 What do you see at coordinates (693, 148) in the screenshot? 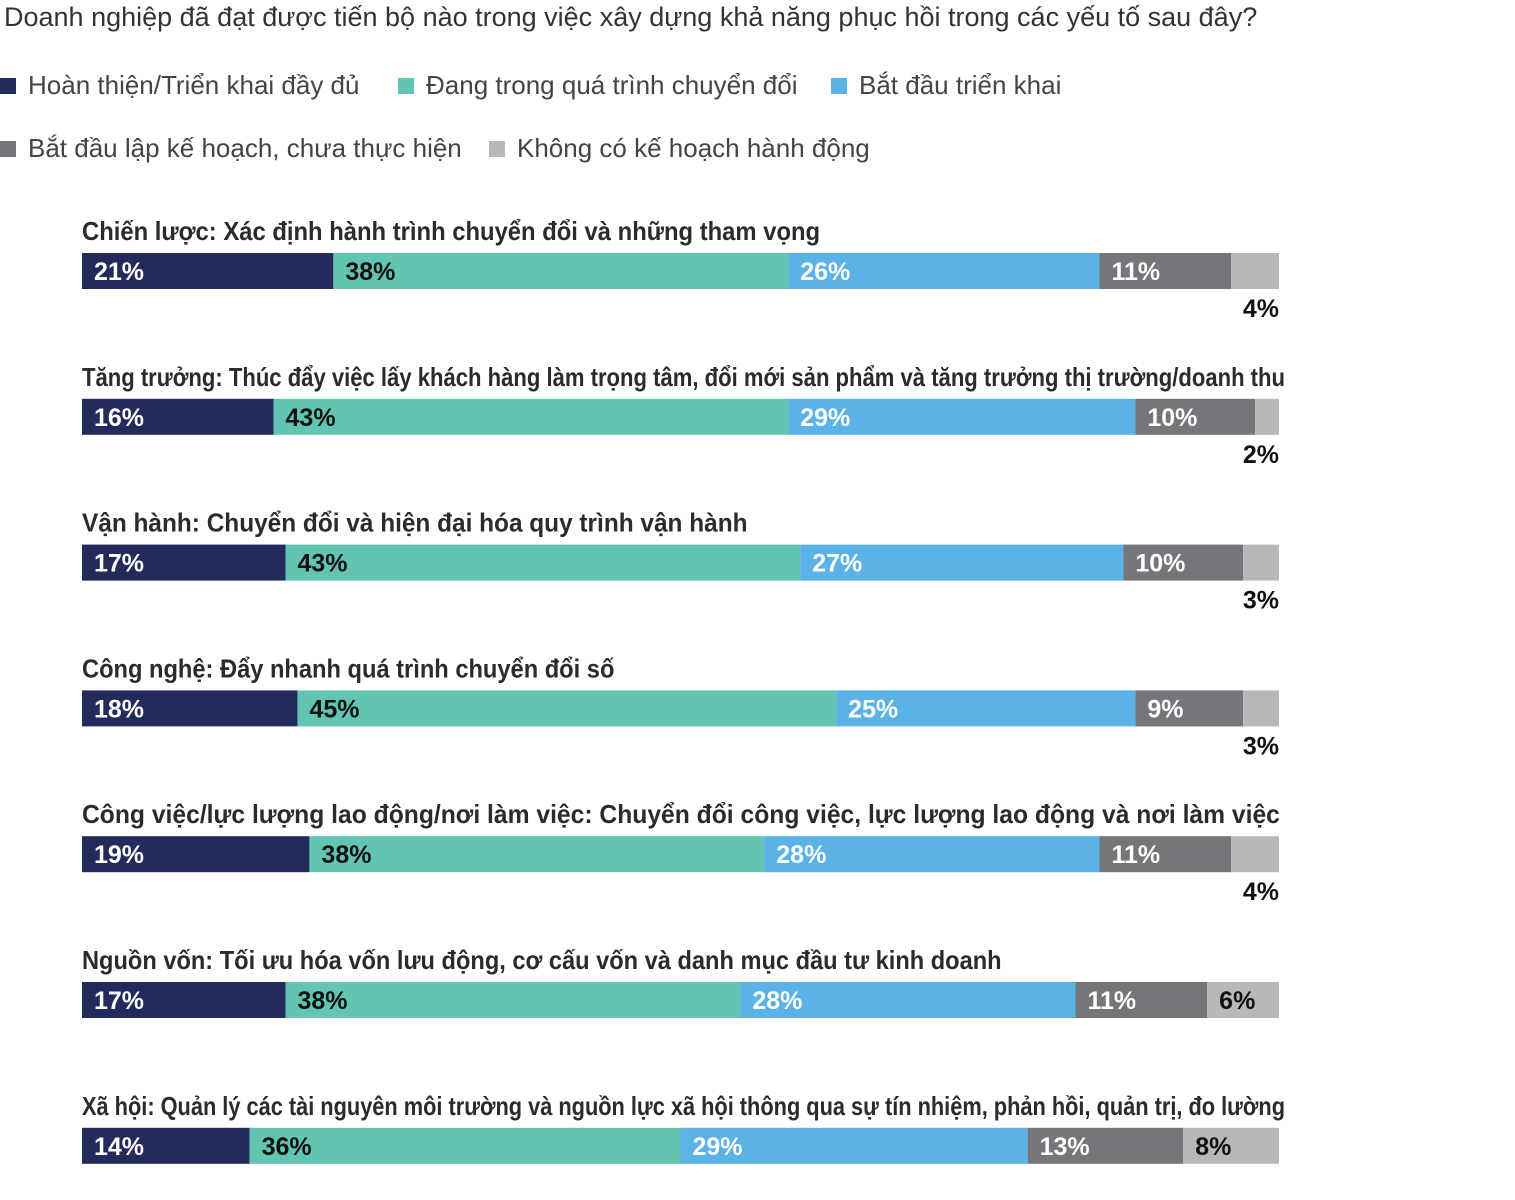
I see `legend-label: Không có kế hoạch hành động` at bounding box center [693, 148].